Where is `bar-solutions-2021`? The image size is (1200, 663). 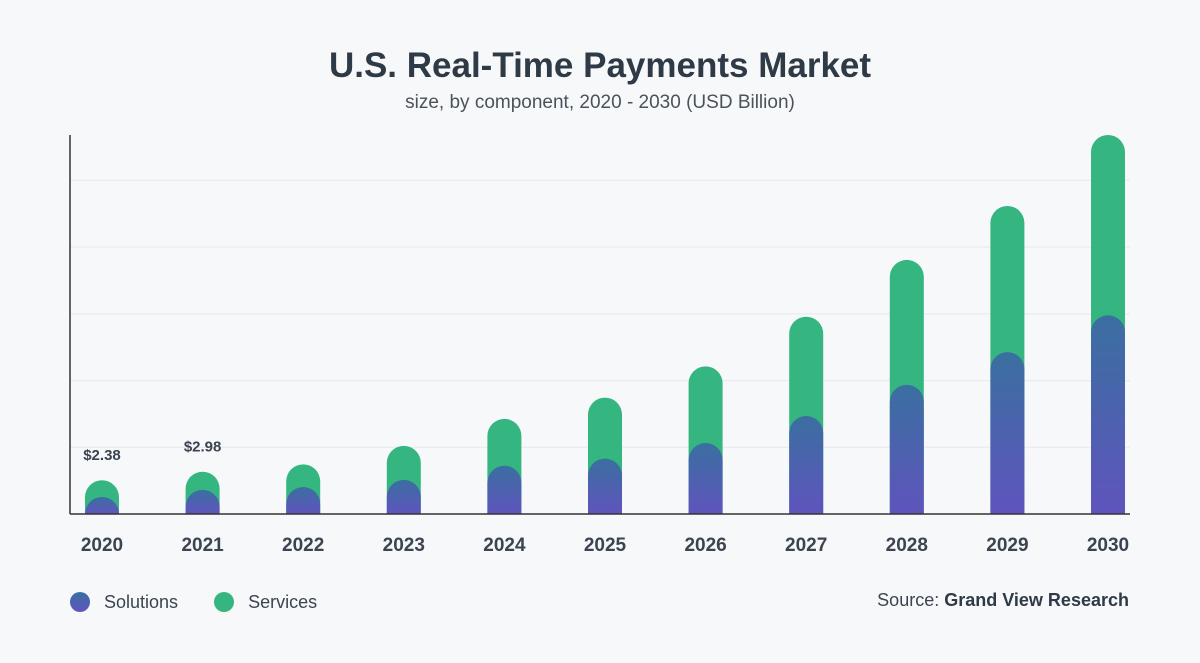
bar-solutions-2021 is located at coordinates (202, 501).